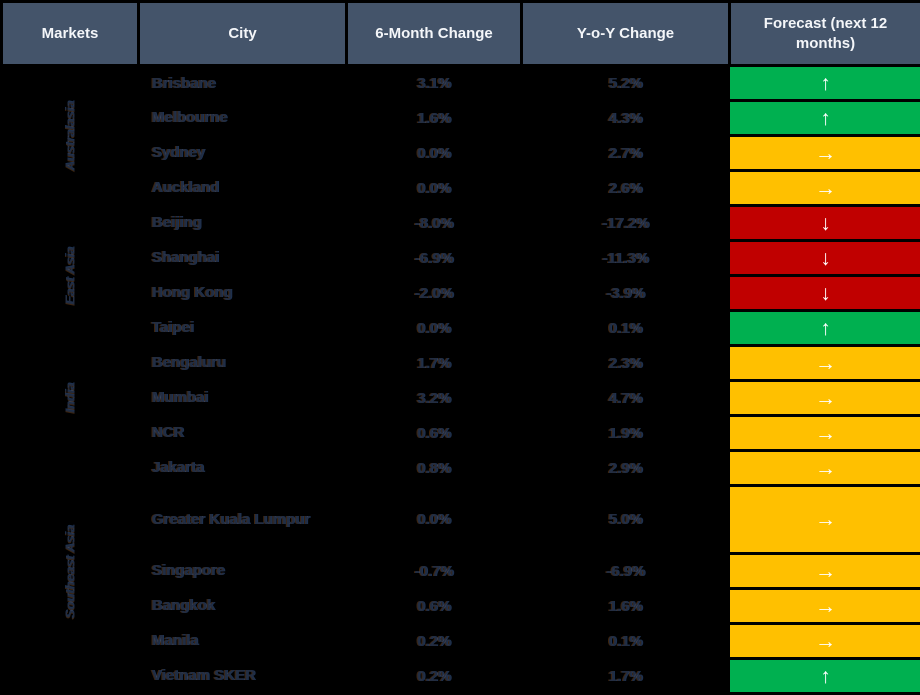 This screenshot has width=920, height=695. Describe the element at coordinates (434, 118) in the screenshot. I see `six-month-change-cell: 1.6%` at that location.